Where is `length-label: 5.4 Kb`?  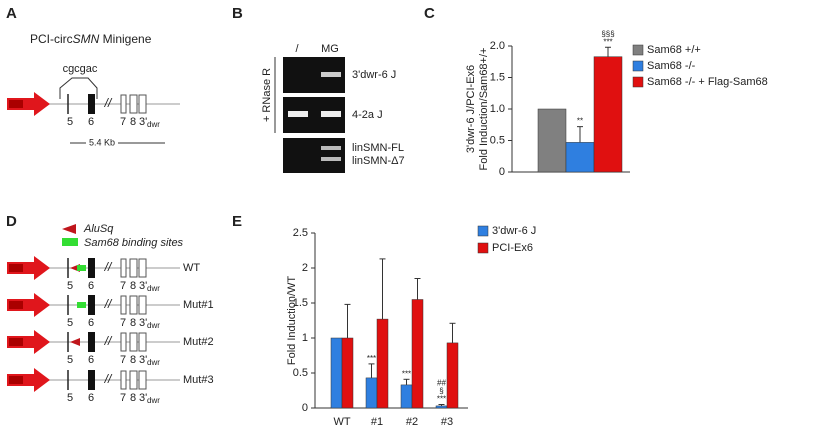
length-label: 5.4 Kb is located at coordinates (102, 142).